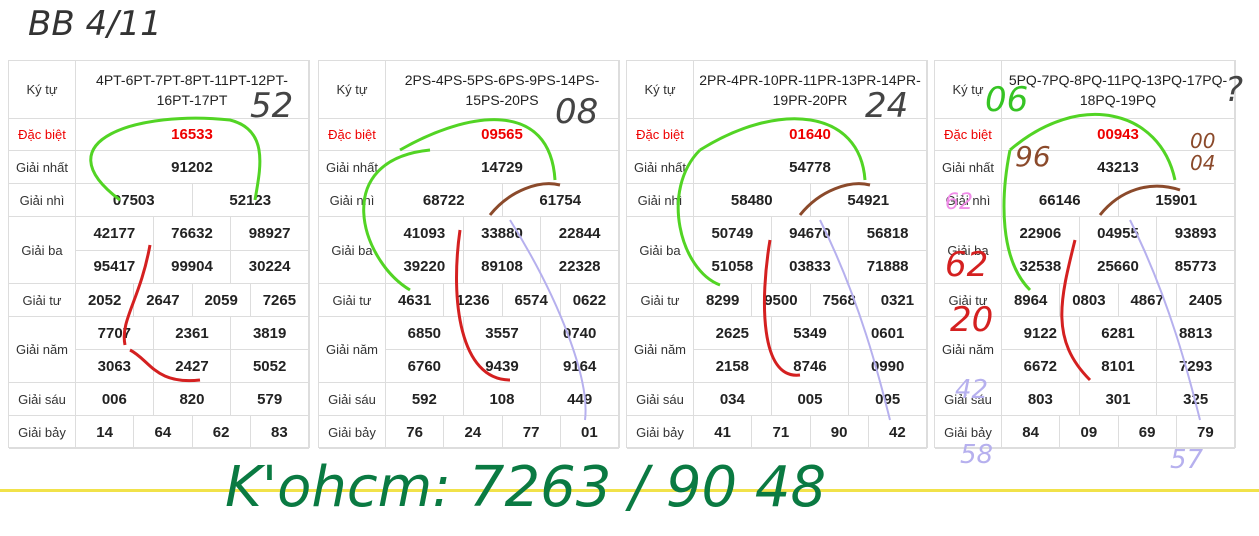 This screenshot has height=536, width=1259. Describe the element at coordinates (115, 366) in the screenshot. I see `prize-number: 3063` at that location.